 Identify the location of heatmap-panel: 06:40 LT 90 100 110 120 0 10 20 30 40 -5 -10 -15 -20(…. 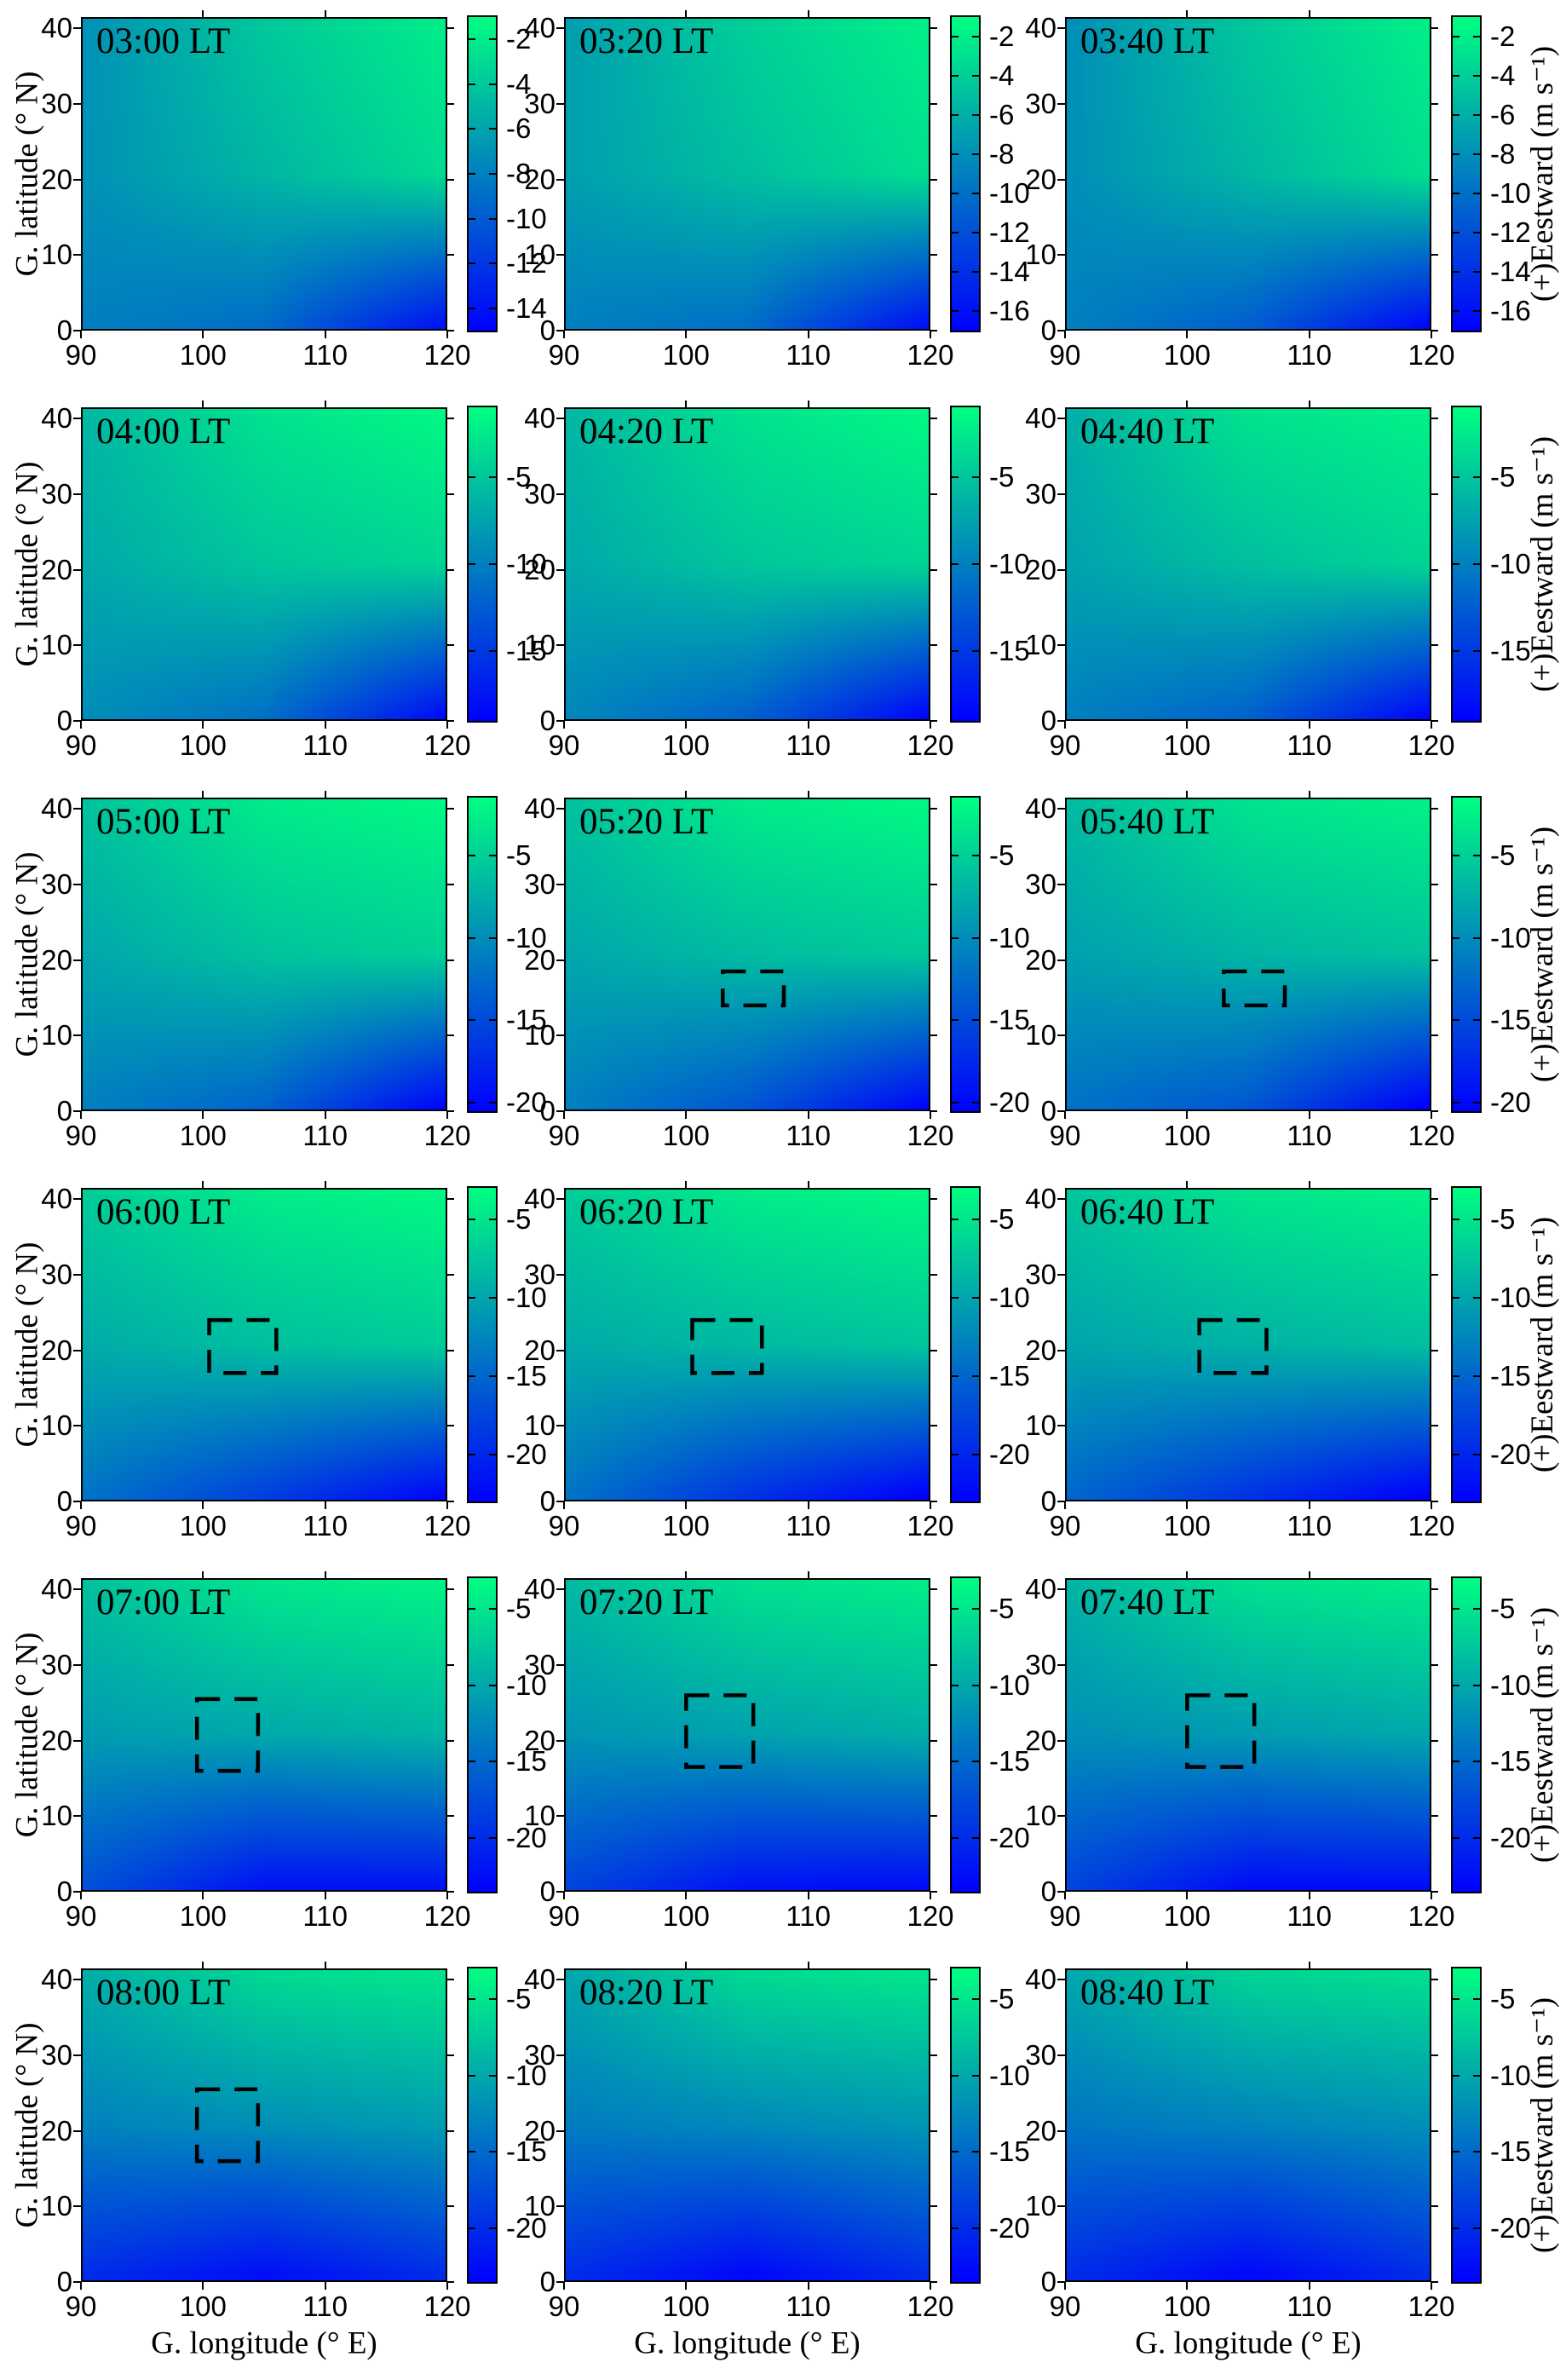
(1292, 1361).